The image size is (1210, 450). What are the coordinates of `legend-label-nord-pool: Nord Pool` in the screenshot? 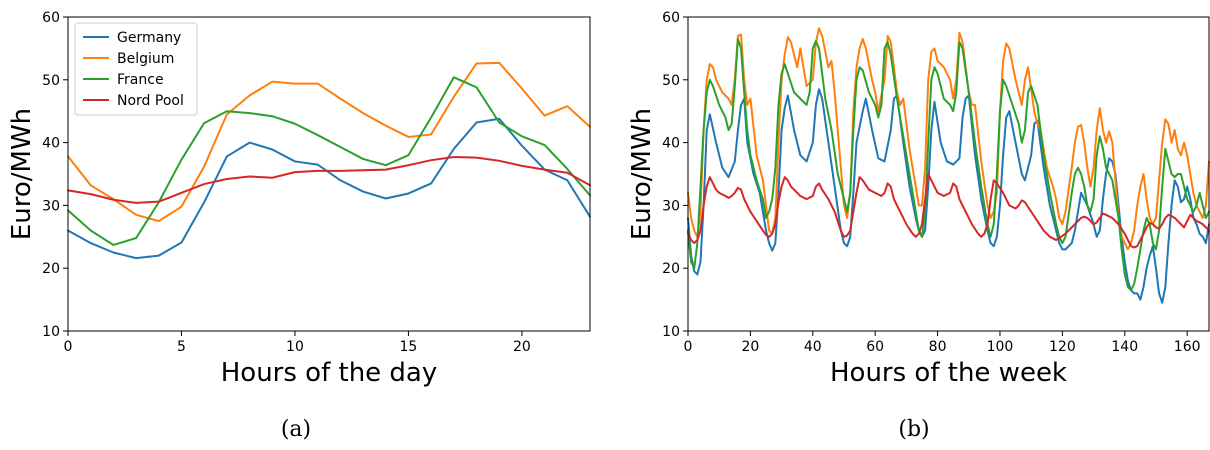 It's located at (150, 101).